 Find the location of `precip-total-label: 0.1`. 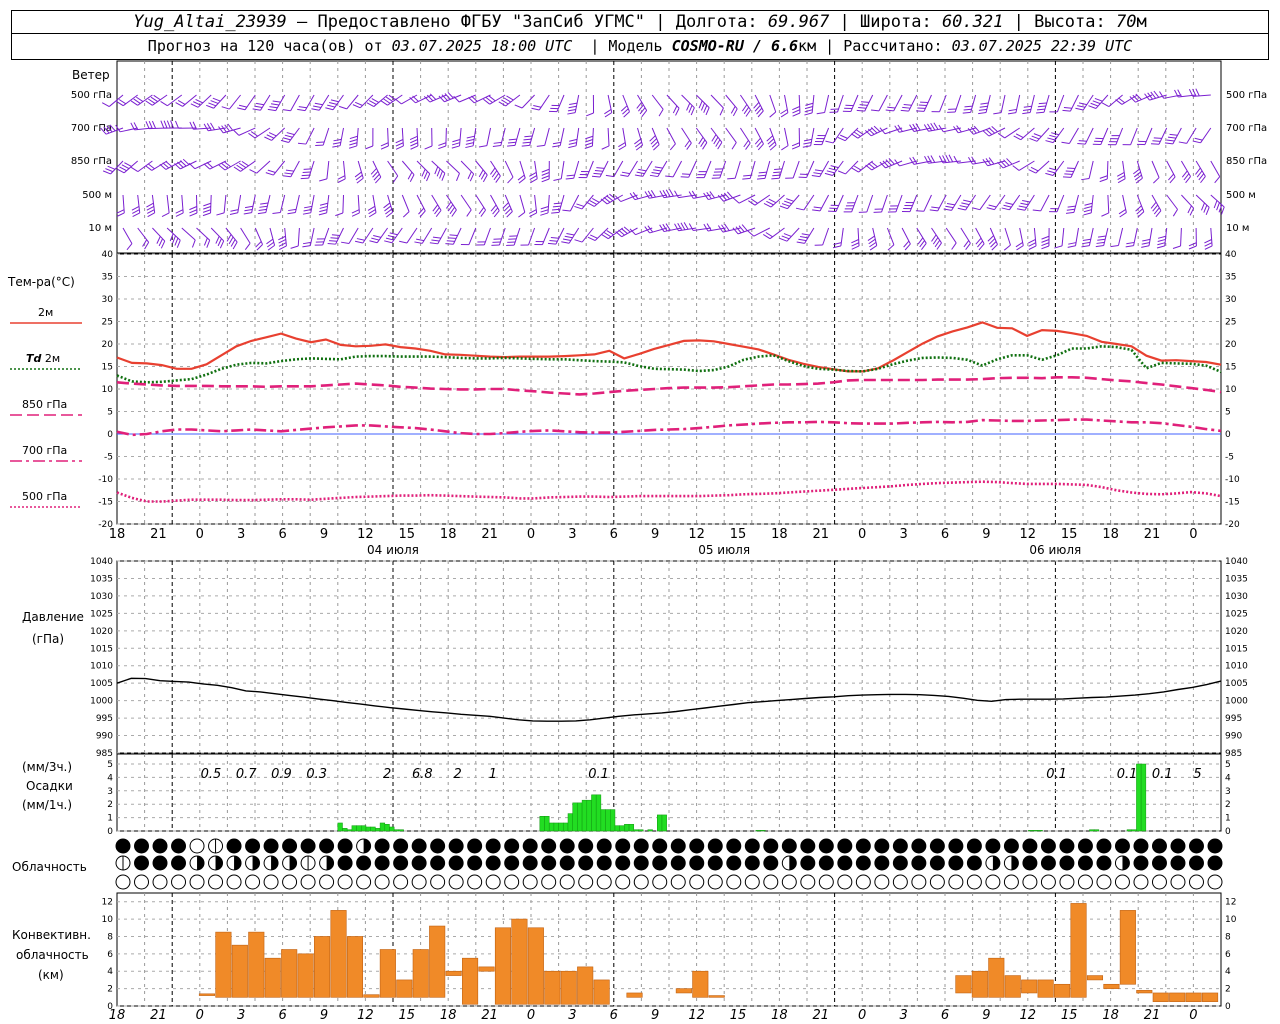

precip-total-label: 0.1 is located at coordinates (598, 774).